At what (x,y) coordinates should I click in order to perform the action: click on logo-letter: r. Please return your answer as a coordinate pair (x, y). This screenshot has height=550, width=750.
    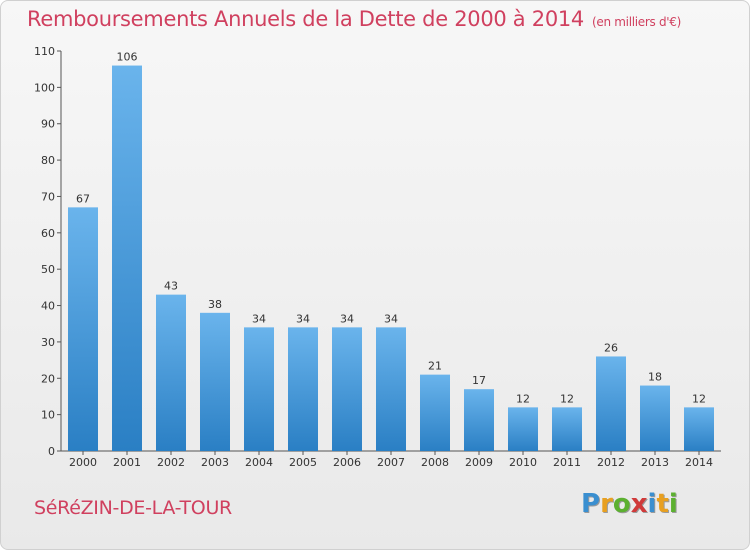
    Looking at the image, I should click on (606, 504).